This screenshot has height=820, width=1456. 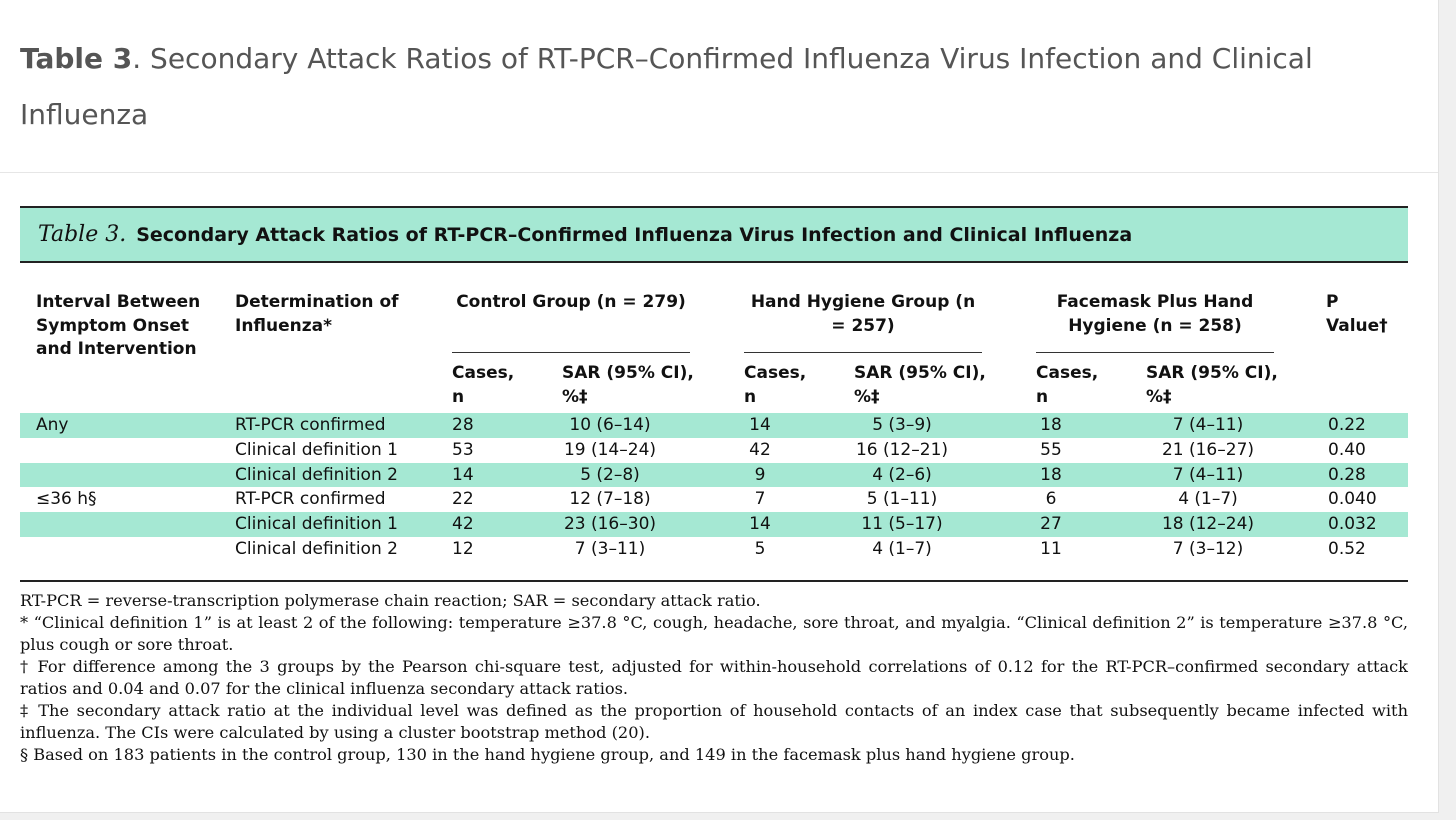 I want to click on cell-facemask-cases: 11, so click(x=1051, y=548).